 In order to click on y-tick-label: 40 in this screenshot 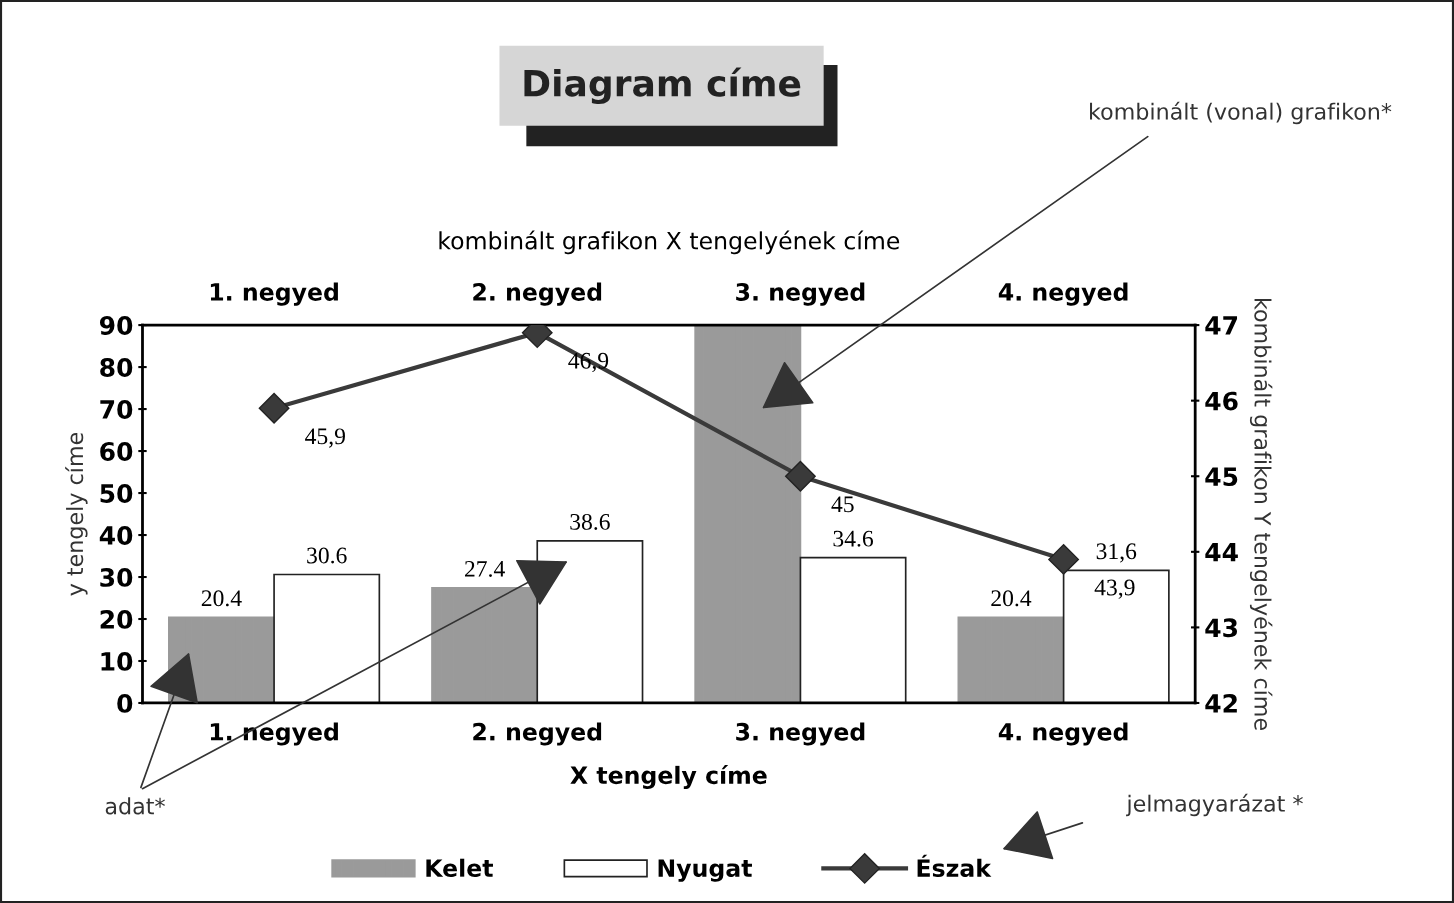, I will do `click(116, 535)`.